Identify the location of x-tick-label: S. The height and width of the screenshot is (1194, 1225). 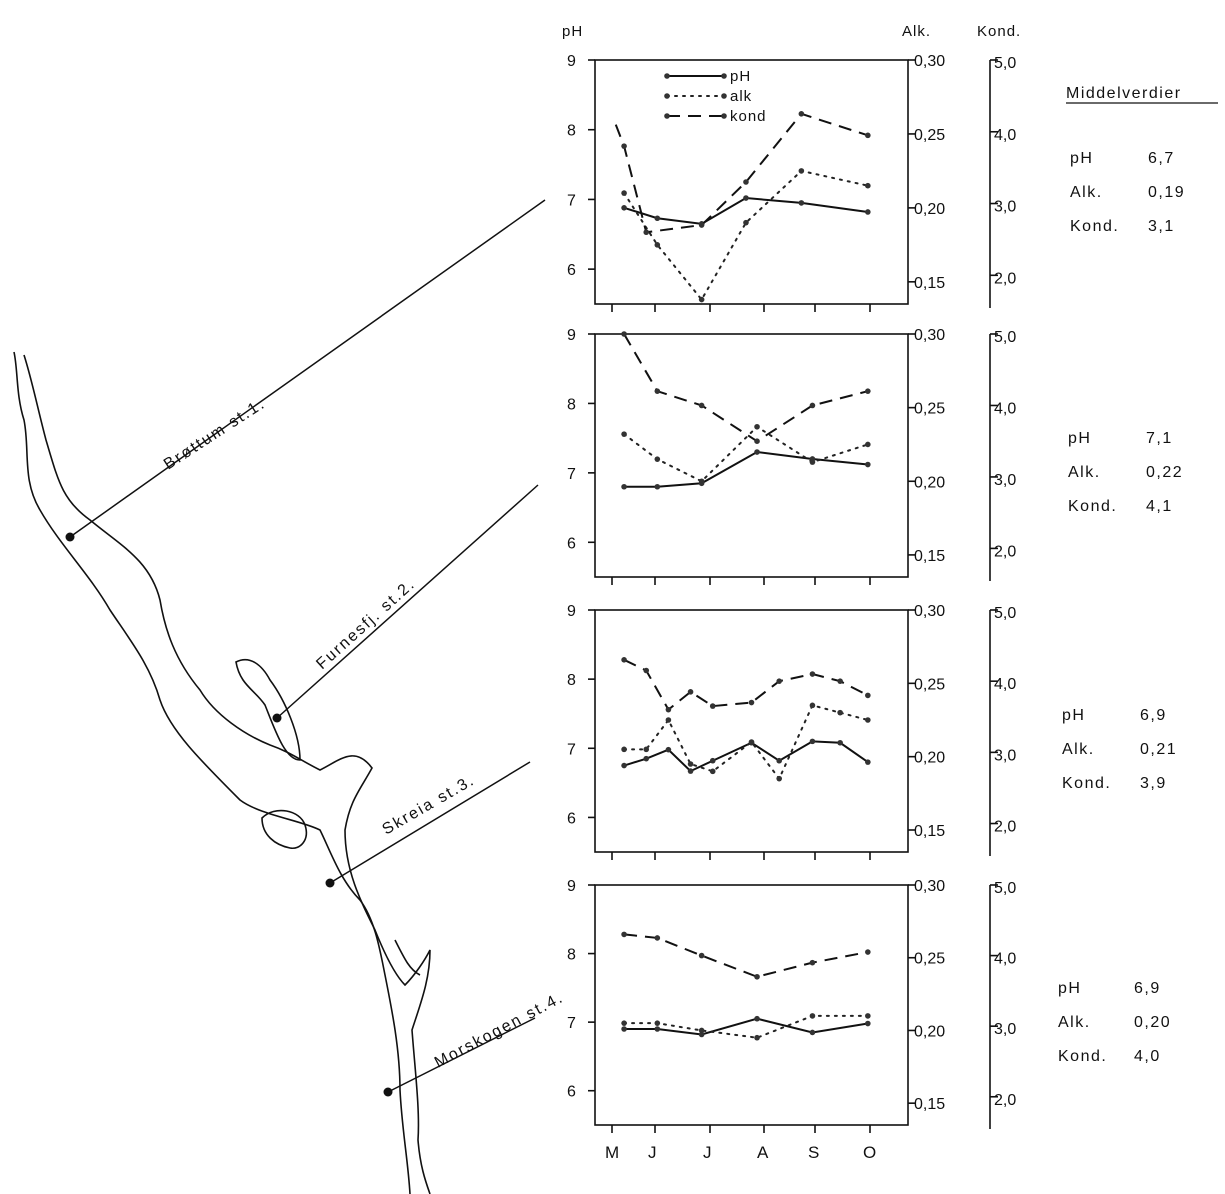
(813, 1152).